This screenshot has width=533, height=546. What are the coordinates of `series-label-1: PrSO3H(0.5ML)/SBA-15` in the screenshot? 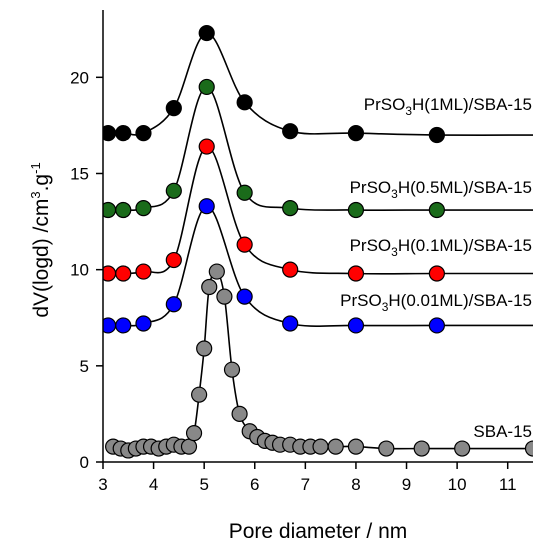 It's located at (441, 189).